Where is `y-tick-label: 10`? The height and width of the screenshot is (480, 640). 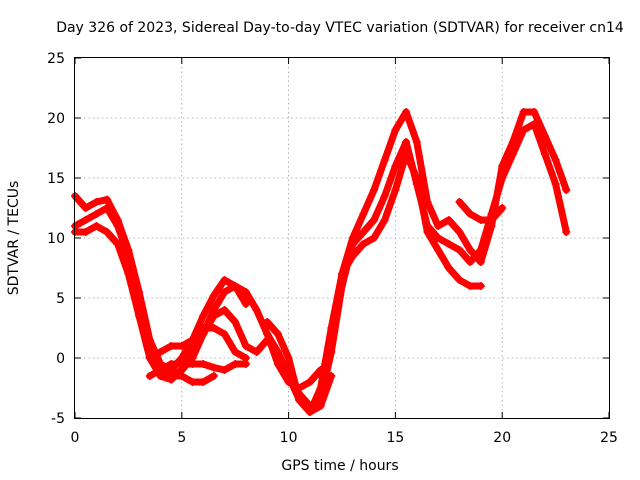
y-tick-label: 10 is located at coordinates (56, 239).